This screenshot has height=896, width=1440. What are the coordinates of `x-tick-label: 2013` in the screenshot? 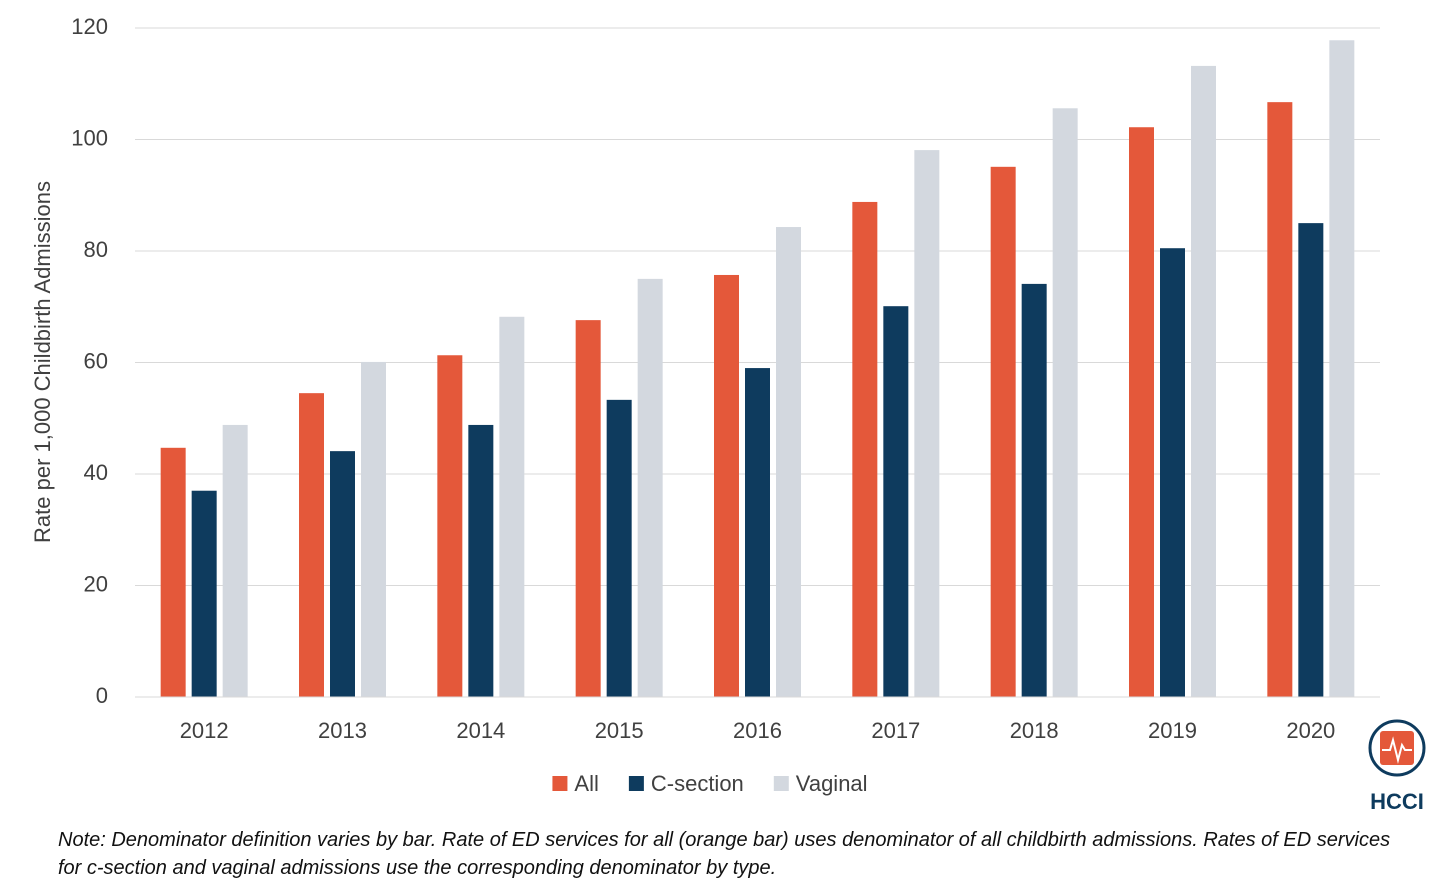 It's located at (342, 730).